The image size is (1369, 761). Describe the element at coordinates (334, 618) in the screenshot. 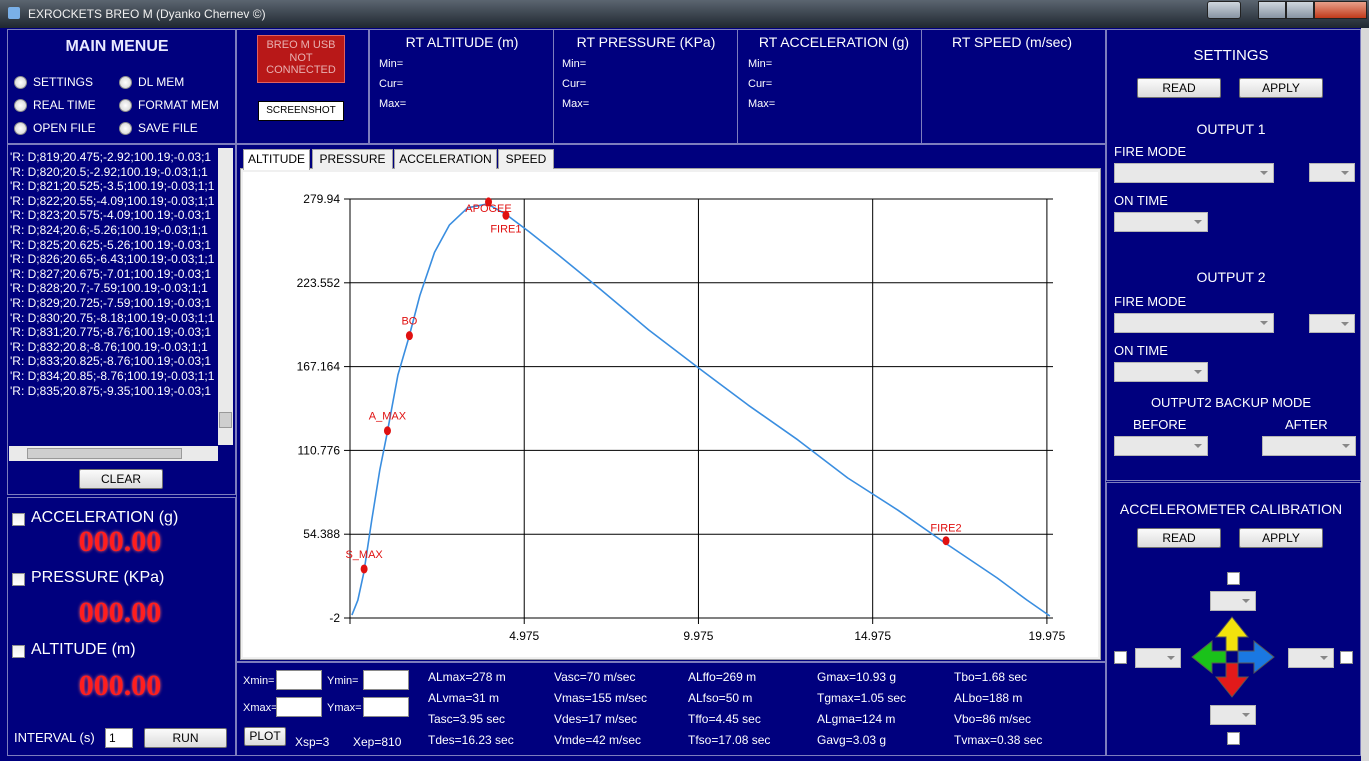

I see `y-tick-label: -2` at that location.